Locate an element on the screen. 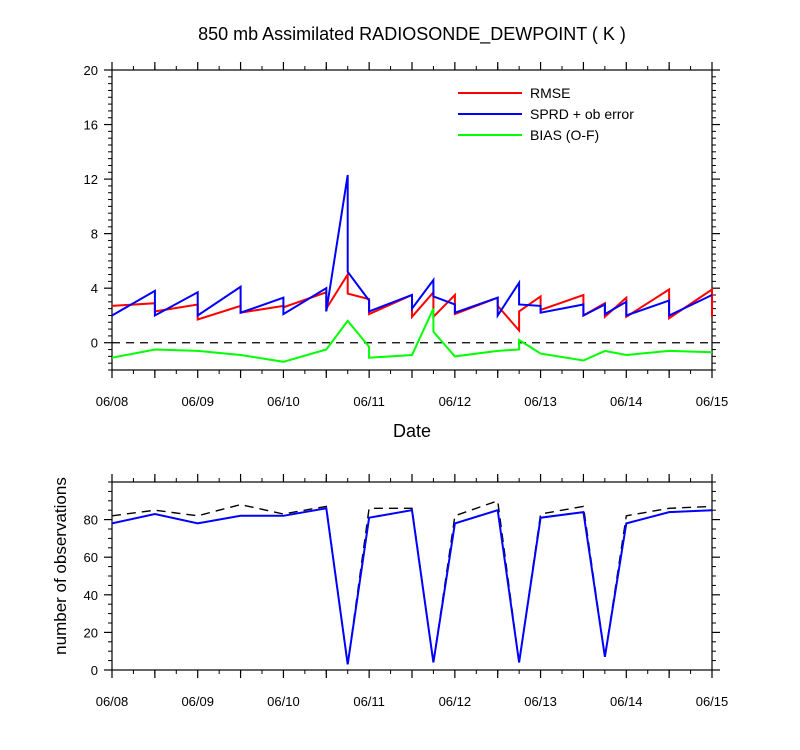 Image resolution: width=800 pixels, height=750 pixels. y-tick-label: 16 is located at coordinates (91, 125).